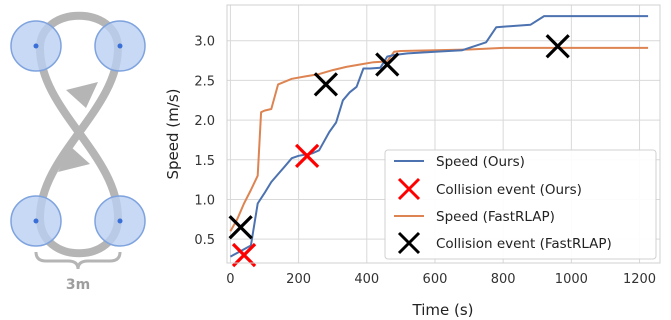  What do you see at coordinates (120, 46) in the screenshot?
I see `waypoint-dot-top-right` at bounding box center [120, 46].